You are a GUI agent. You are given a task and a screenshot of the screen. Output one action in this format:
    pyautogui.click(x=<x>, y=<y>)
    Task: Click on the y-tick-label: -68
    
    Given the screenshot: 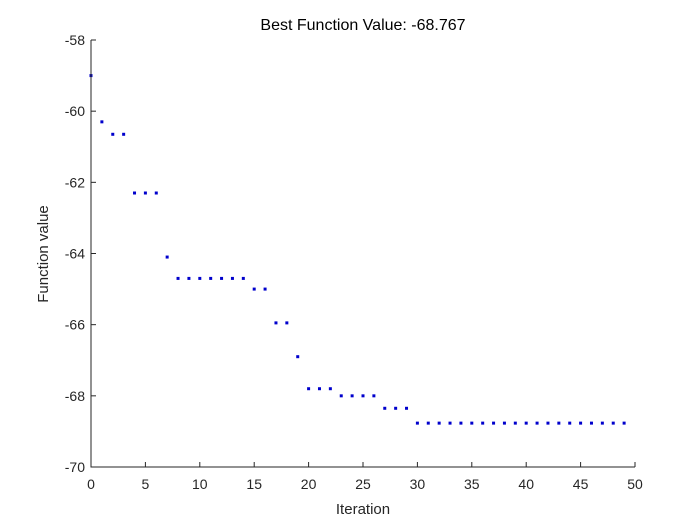 What is the action you would take?
    pyautogui.click(x=75, y=396)
    